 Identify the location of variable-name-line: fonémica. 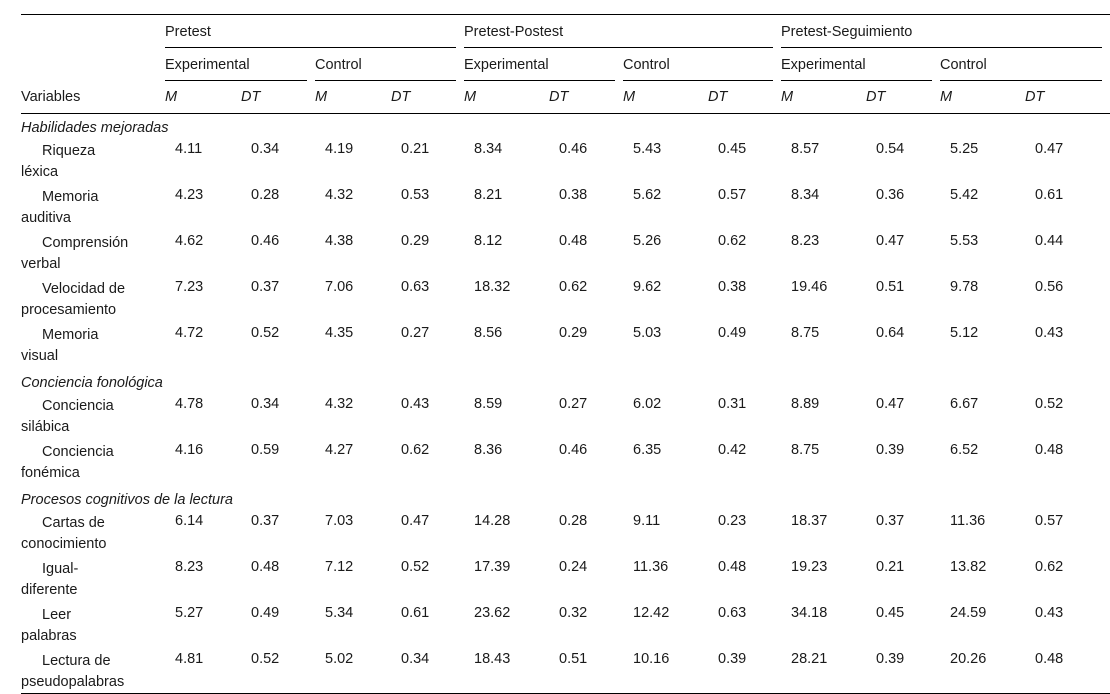
(50, 473).